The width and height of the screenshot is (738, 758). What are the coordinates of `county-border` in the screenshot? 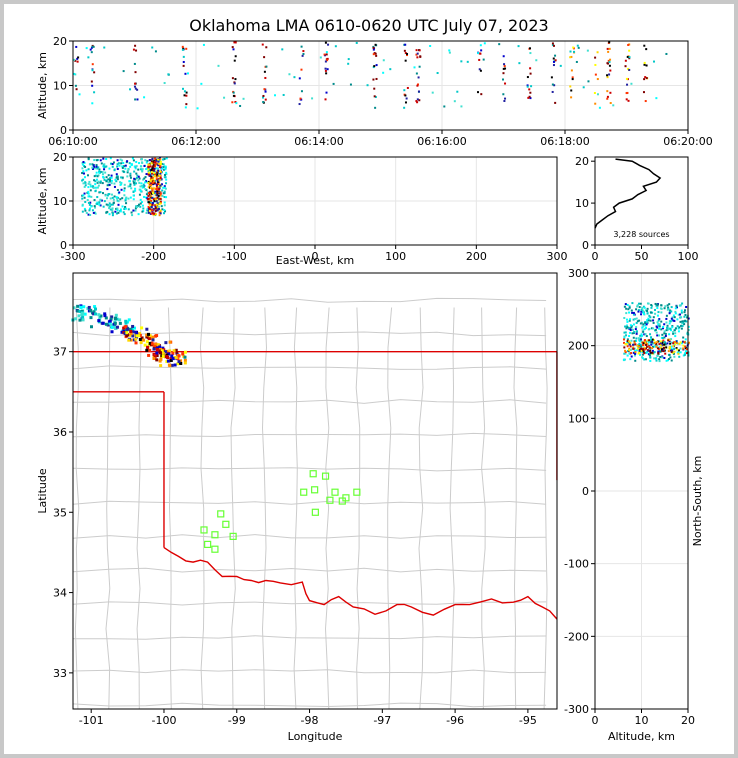 It's located at (309, 671).